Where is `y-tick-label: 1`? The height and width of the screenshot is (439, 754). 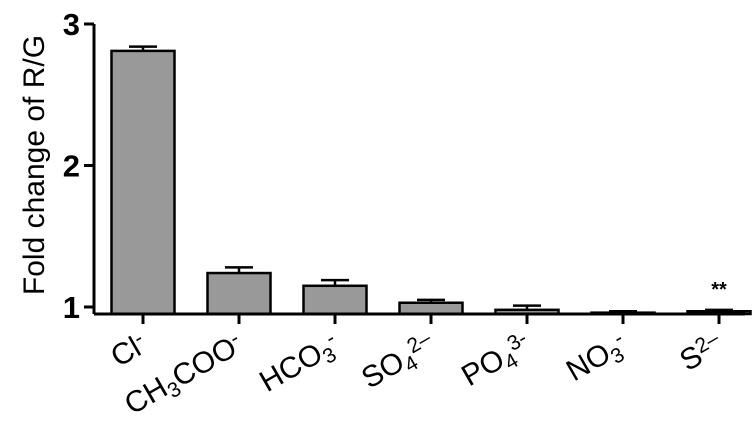
y-tick-label: 1 is located at coordinates (71, 307).